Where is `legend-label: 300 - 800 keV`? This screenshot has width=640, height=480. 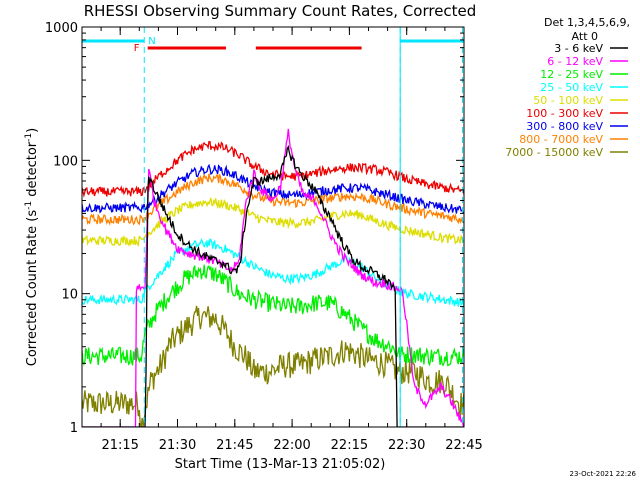 legend-label: 300 - 800 keV is located at coordinates (564, 126).